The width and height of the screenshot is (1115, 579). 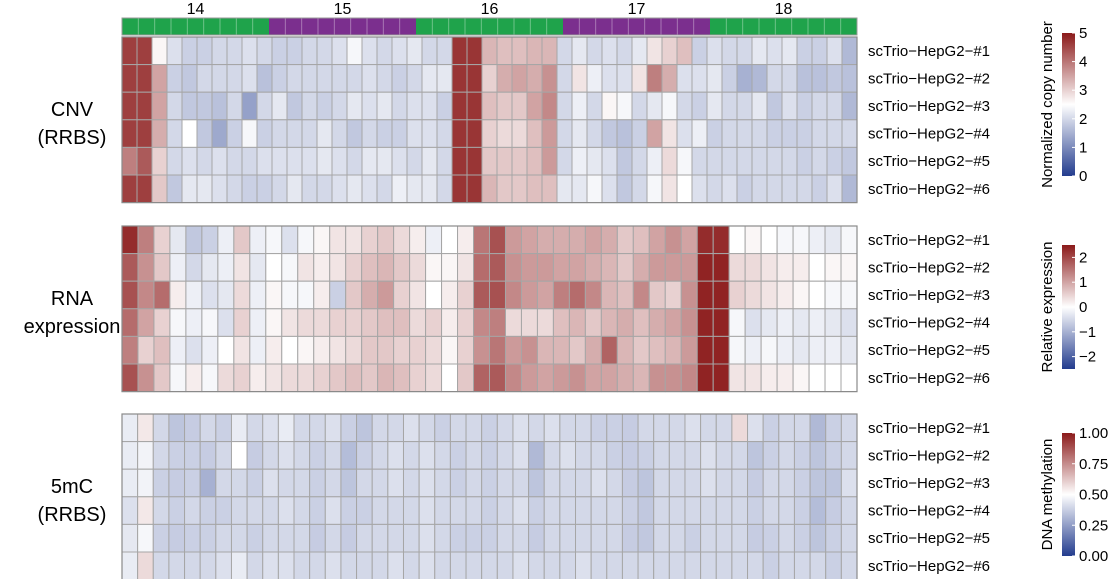 What do you see at coordinates (72, 299) in the screenshot?
I see `panel-label: RNA` at bounding box center [72, 299].